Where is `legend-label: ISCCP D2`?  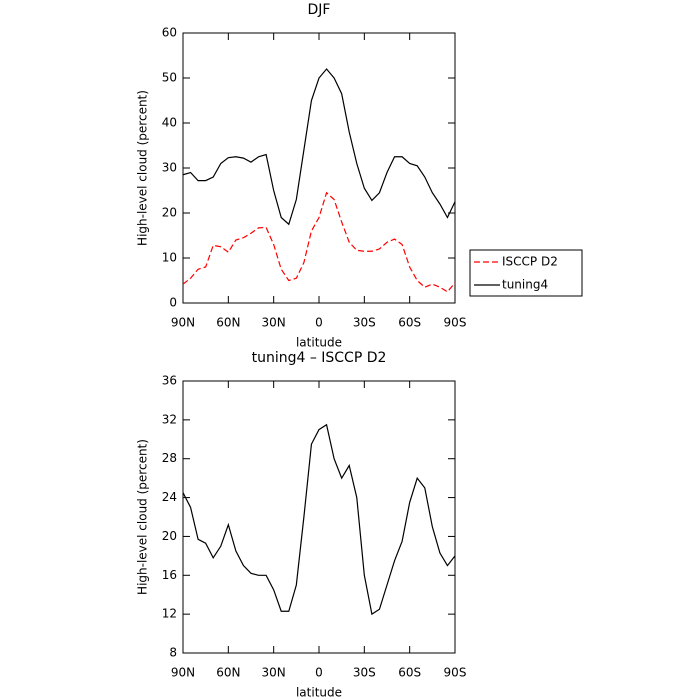
legend-label: ISCCP D2 is located at coordinates (530, 262).